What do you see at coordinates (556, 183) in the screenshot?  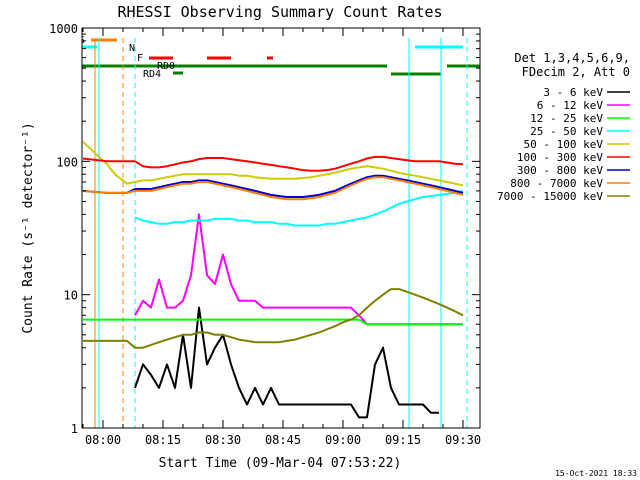 I see `legend-entry: 800 - 7000 keV` at bounding box center [556, 183].